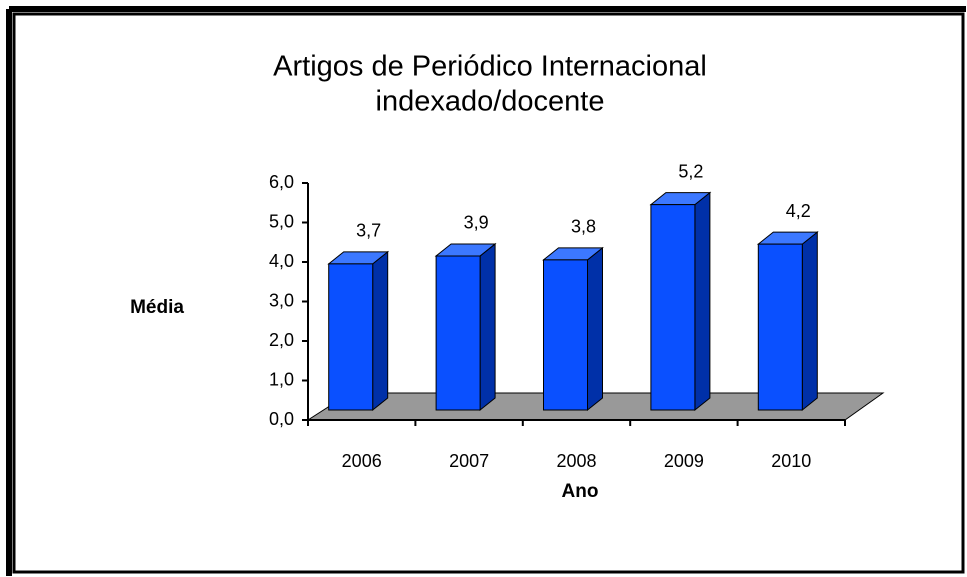 The width and height of the screenshot is (967, 577). What do you see at coordinates (157, 307) in the screenshot?
I see `y-axis-title: Média` at bounding box center [157, 307].